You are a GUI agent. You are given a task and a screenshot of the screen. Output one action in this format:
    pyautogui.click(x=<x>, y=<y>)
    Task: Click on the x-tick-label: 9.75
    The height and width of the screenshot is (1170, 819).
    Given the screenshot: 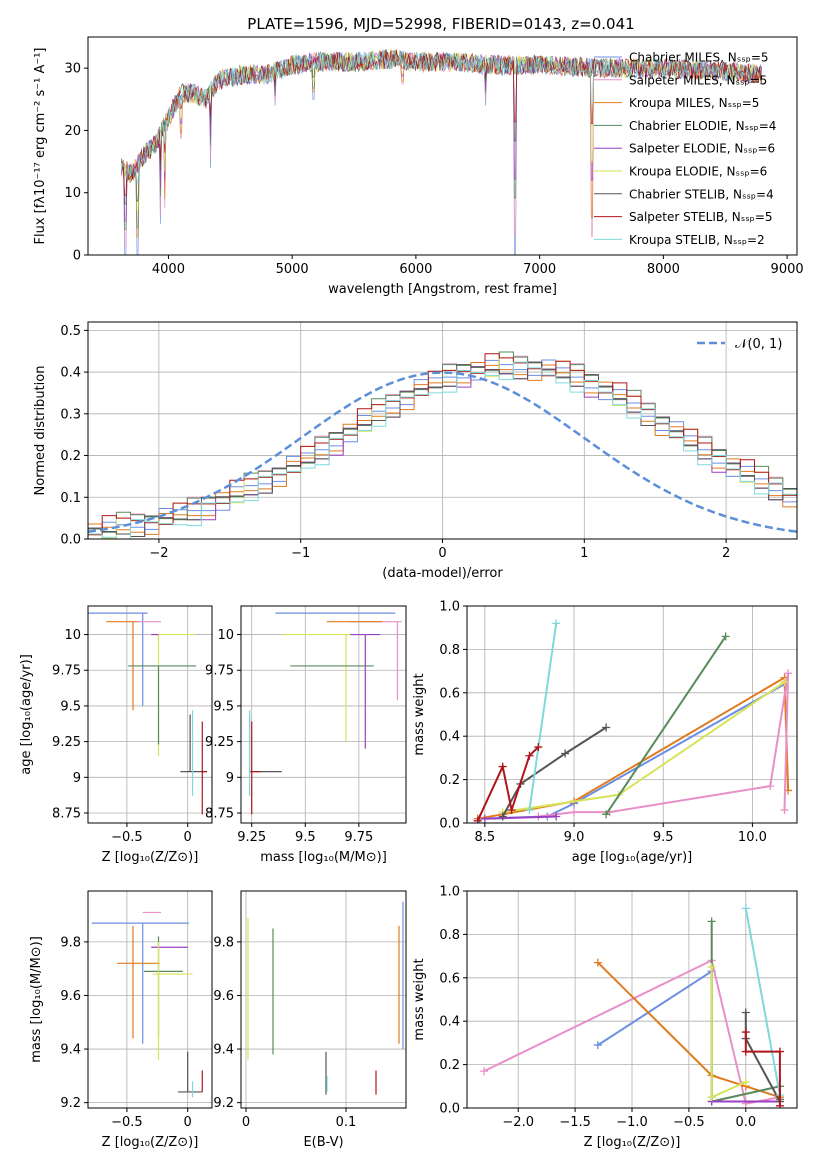 What is the action you would take?
    pyautogui.click(x=358, y=837)
    